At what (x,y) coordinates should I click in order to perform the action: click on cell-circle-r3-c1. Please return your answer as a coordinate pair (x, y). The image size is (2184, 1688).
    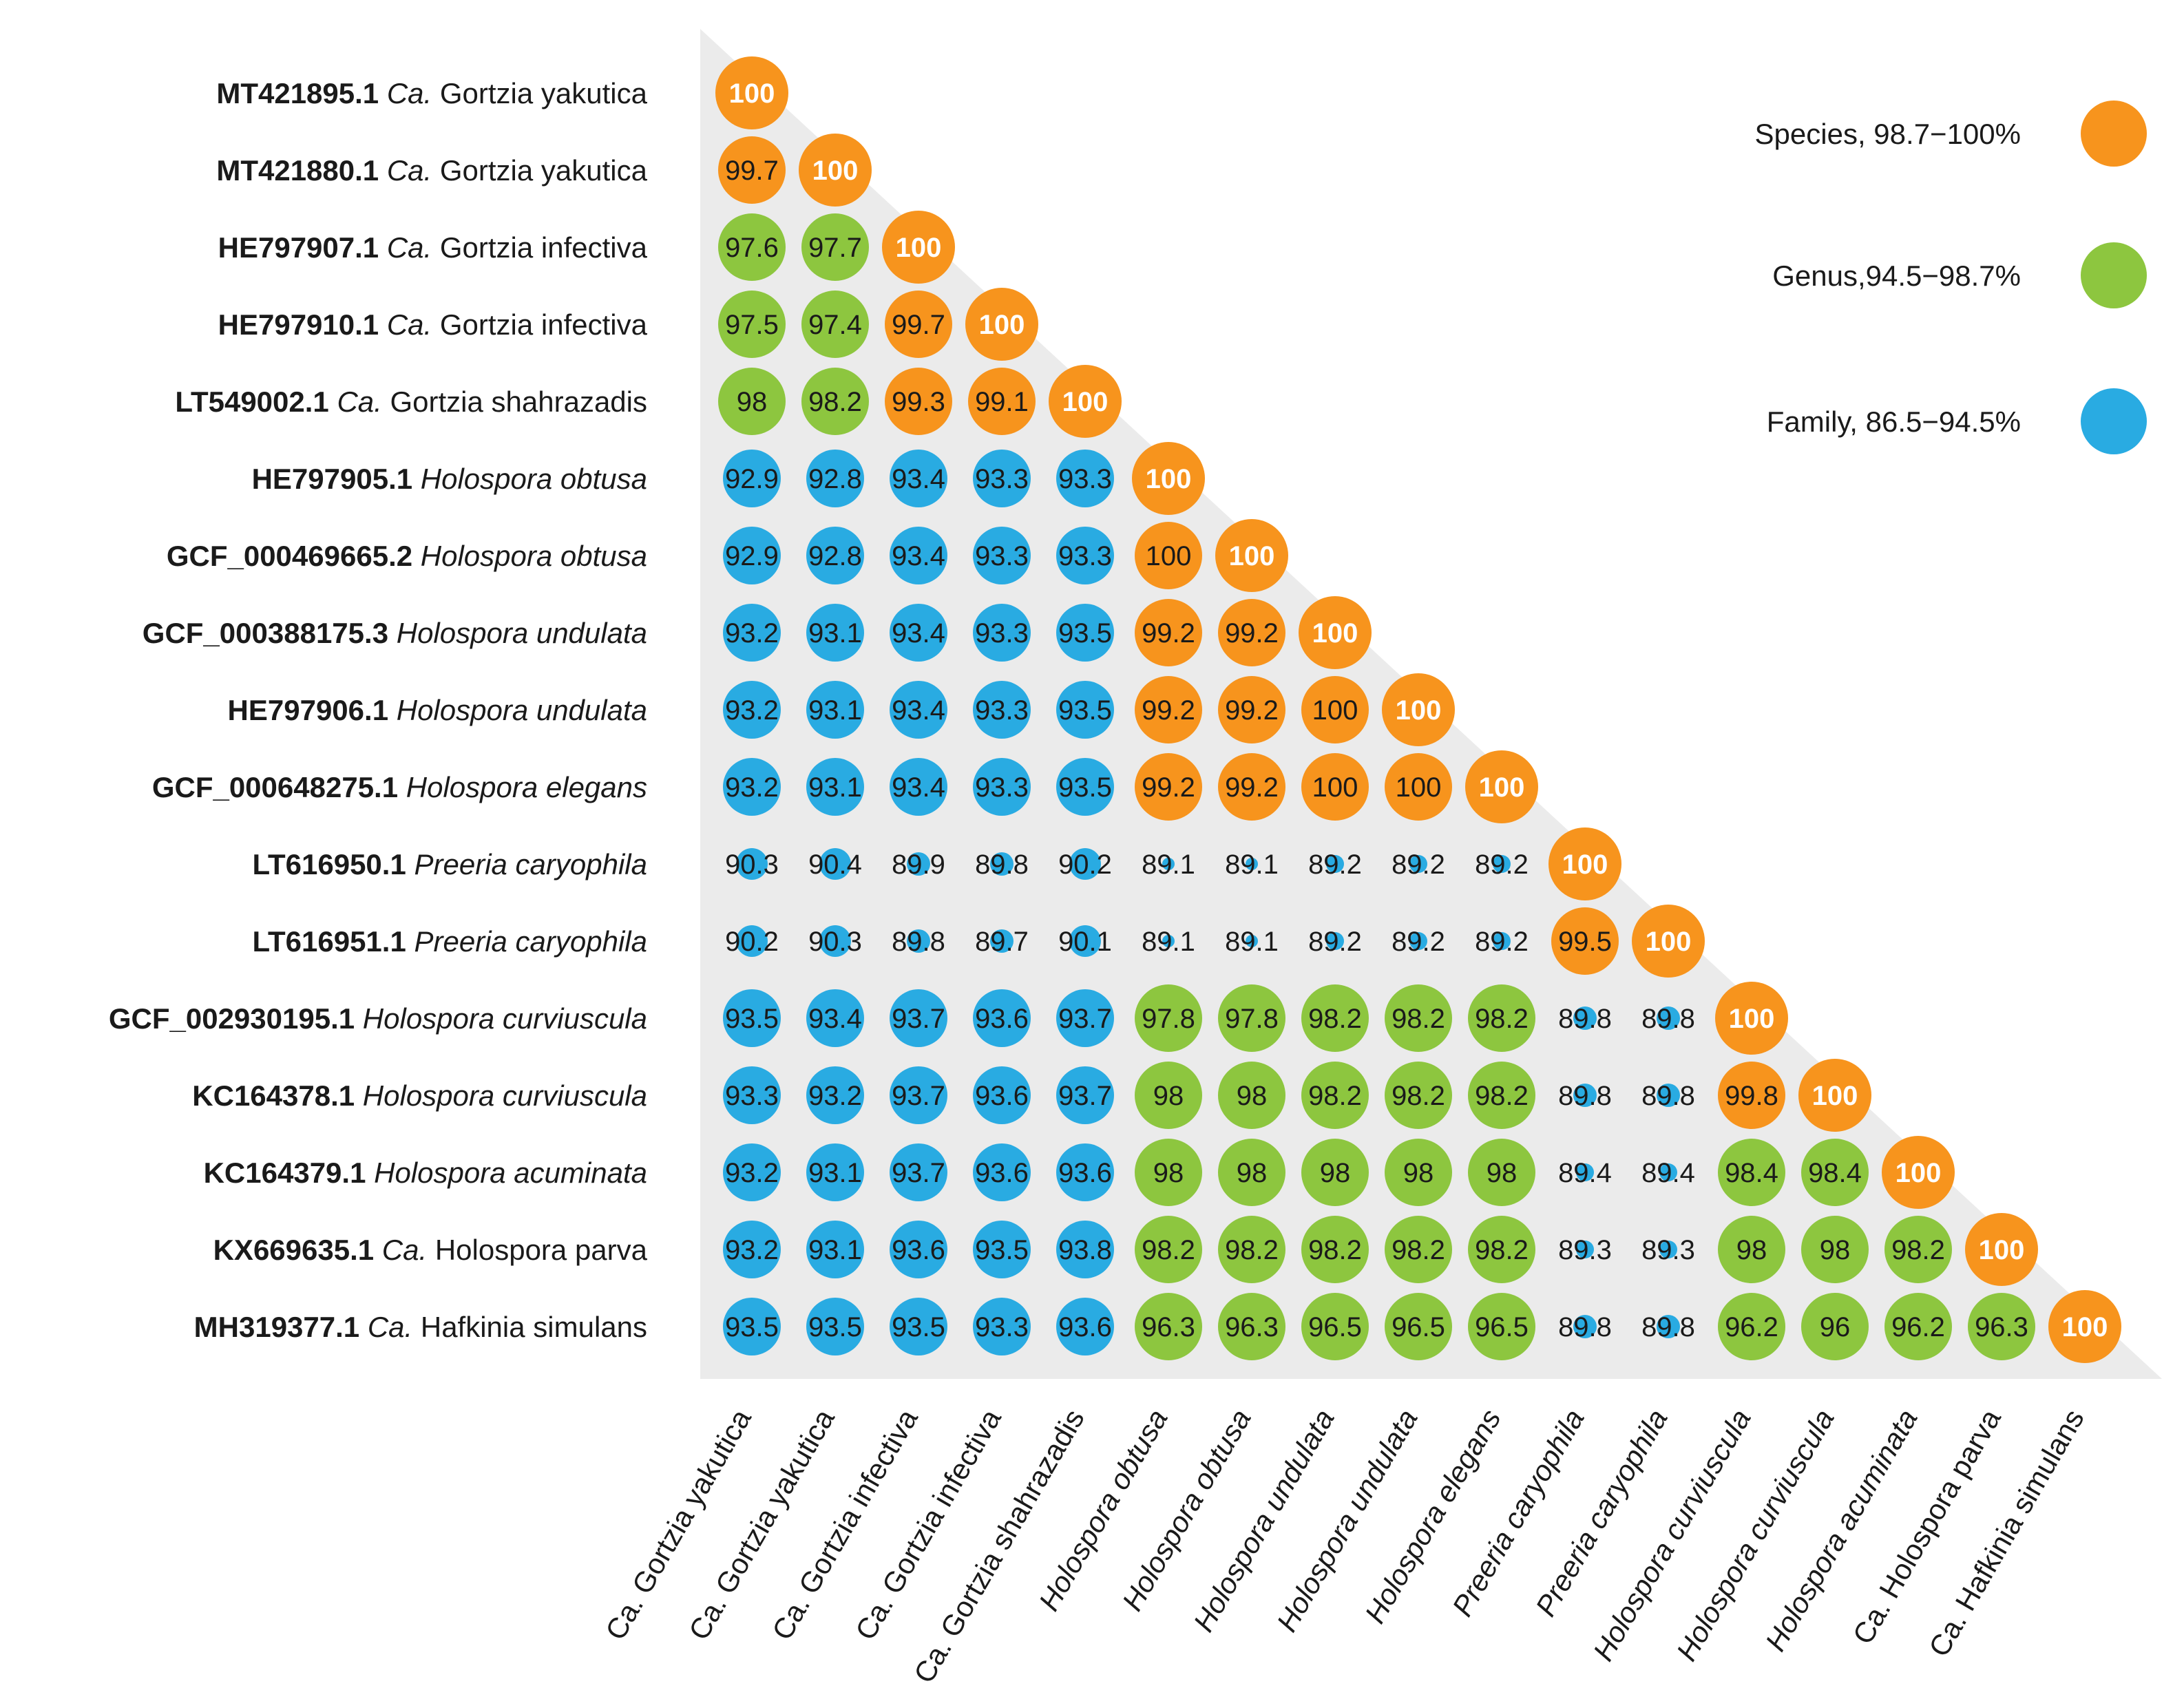
    Looking at the image, I should click on (752, 247).